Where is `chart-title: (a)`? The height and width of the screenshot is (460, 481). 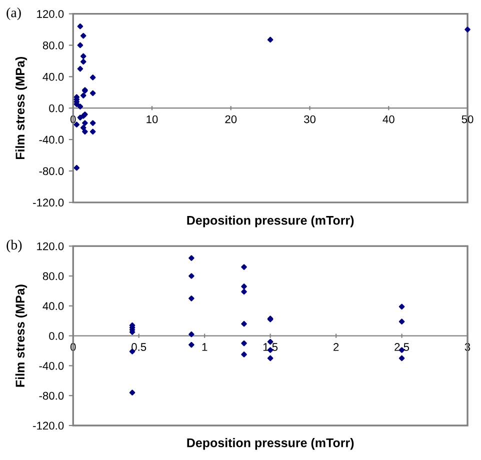
chart-title: (a) is located at coordinates (13, 14).